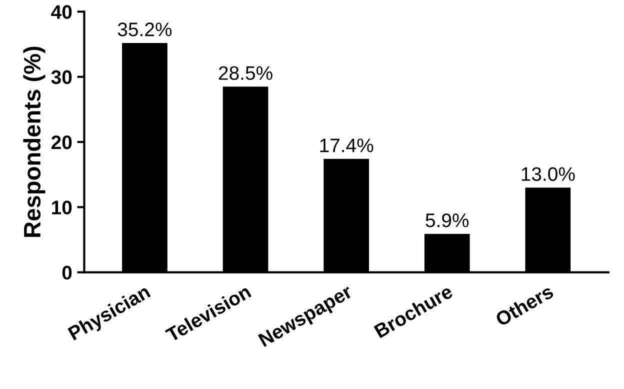 This screenshot has width=624, height=389. I want to click on data-label: 13.0%, so click(548, 174).